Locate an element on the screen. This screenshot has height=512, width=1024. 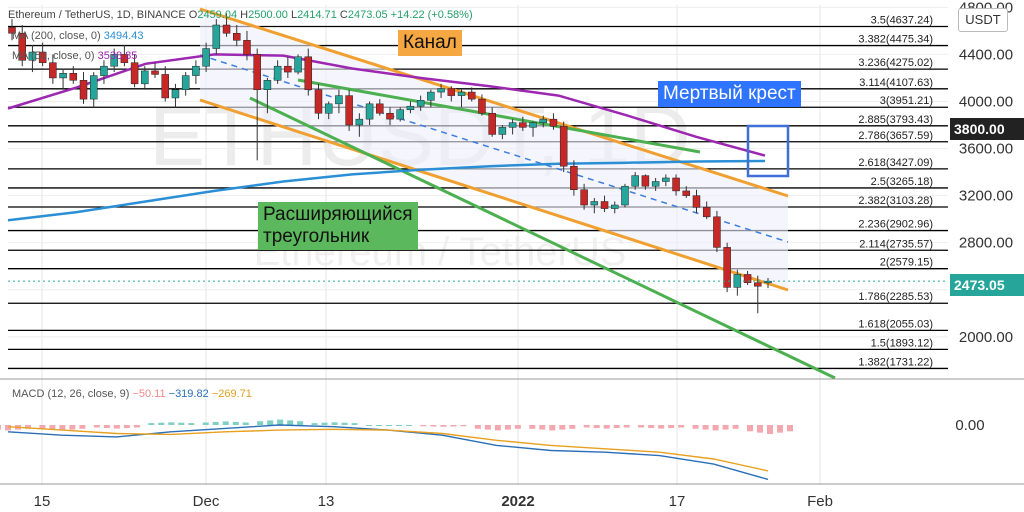
y-tick-label: 2000.00 is located at coordinates (986, 337).